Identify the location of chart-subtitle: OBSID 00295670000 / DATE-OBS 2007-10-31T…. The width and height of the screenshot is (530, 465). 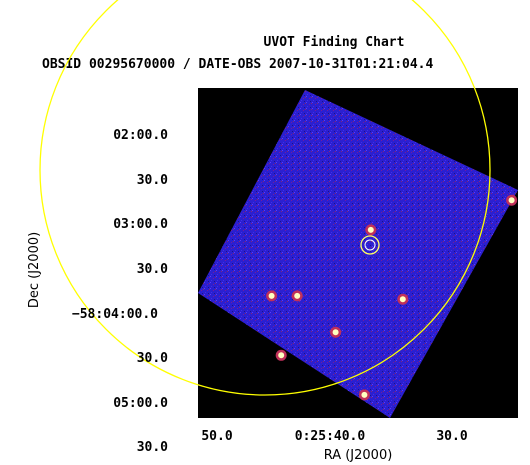
(238, 64).